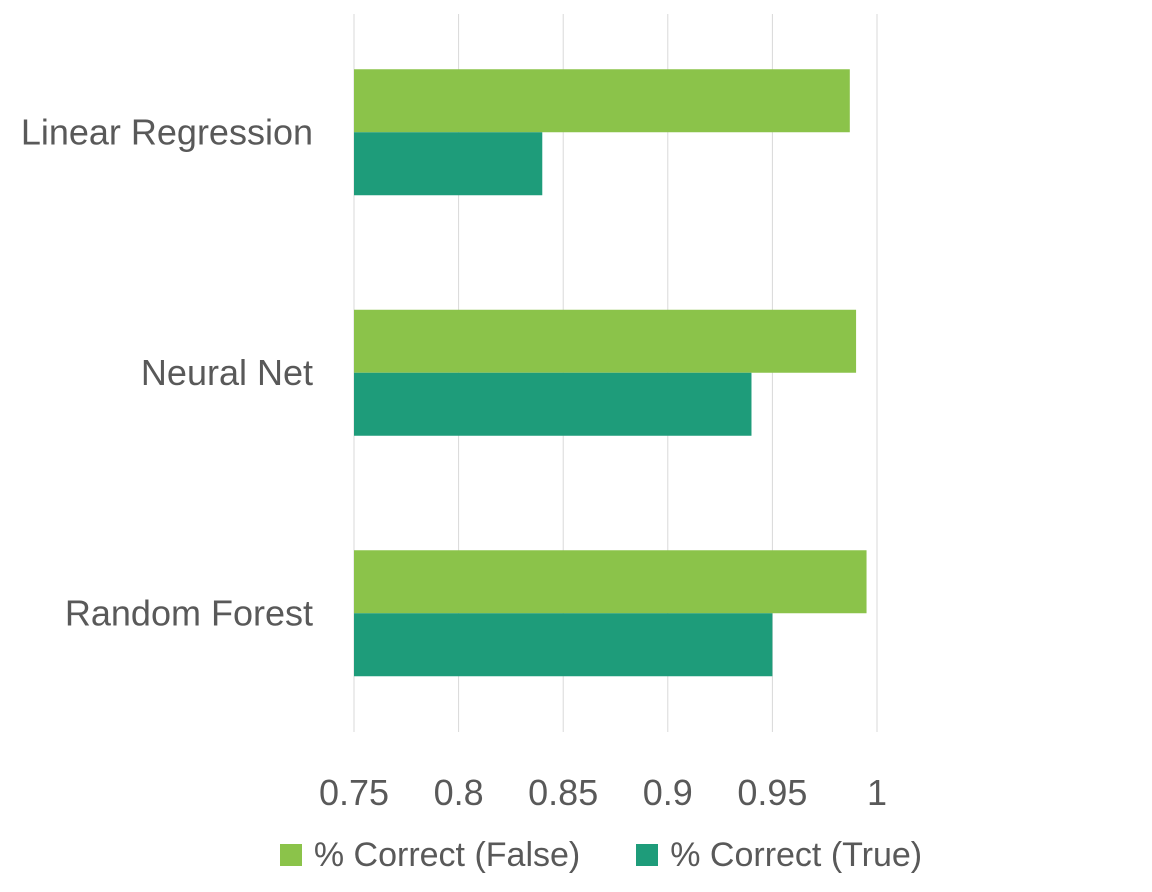 The image size is (1152, 892). I want to click on x-tick-label: 0.9, so click(668, 792).